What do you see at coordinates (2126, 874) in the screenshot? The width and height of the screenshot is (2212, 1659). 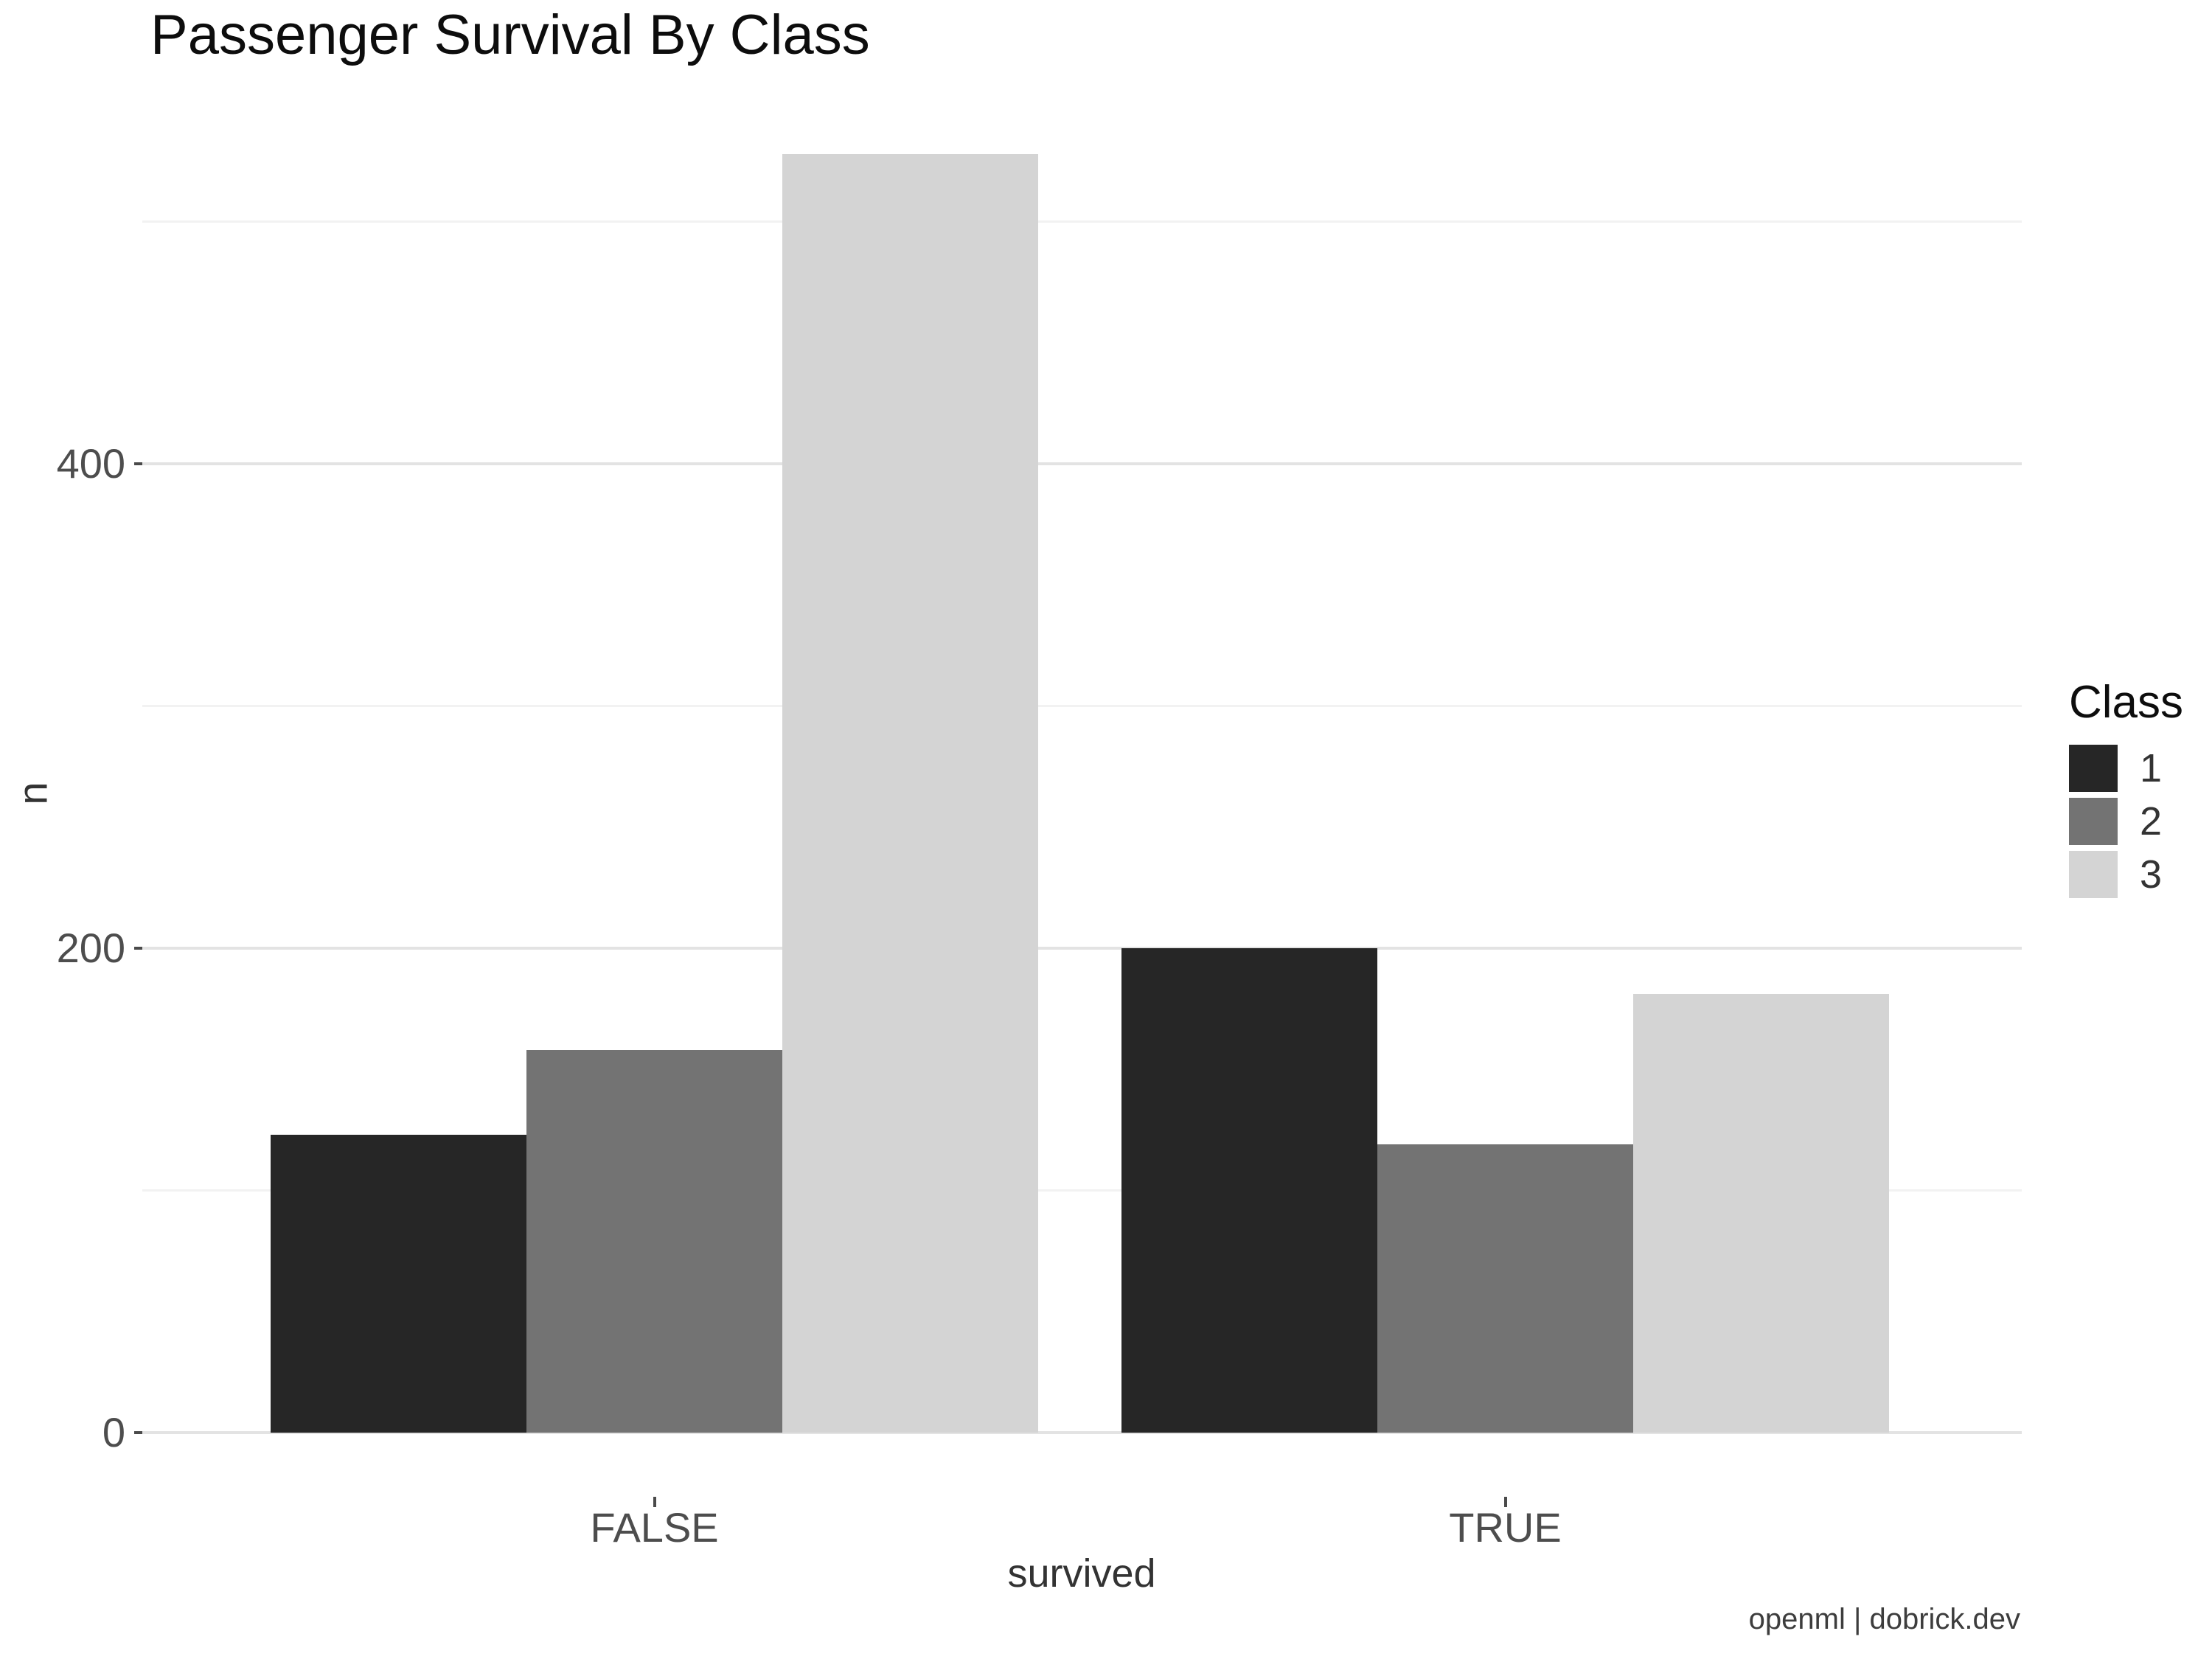 I see `legend-entry-3: 3` at bounding box center [2126, 874].